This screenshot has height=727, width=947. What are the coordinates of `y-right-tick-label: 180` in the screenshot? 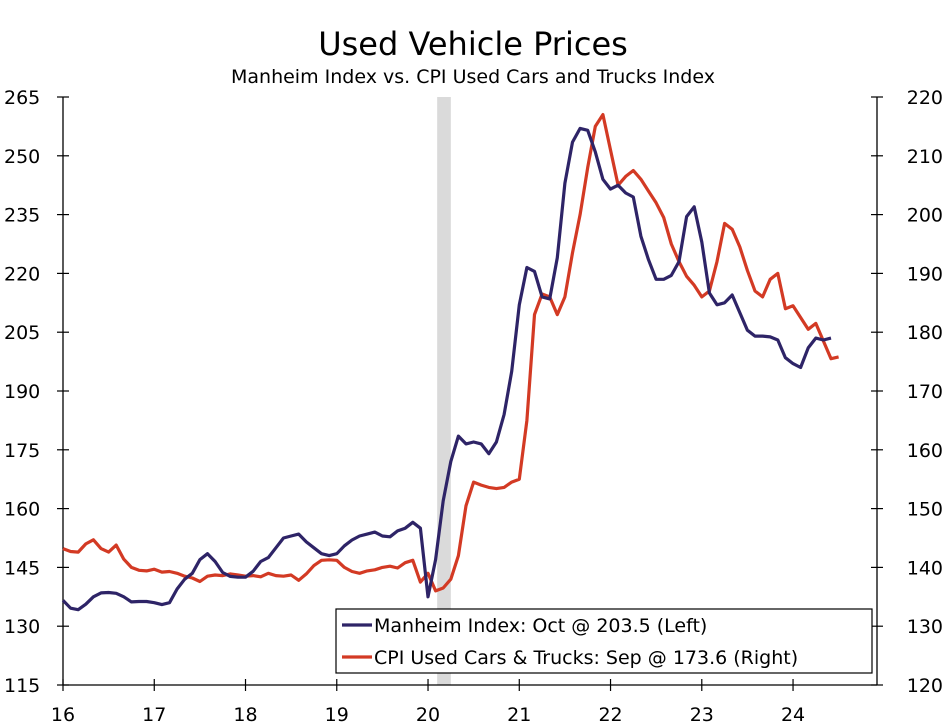 It's located at (925, 333).